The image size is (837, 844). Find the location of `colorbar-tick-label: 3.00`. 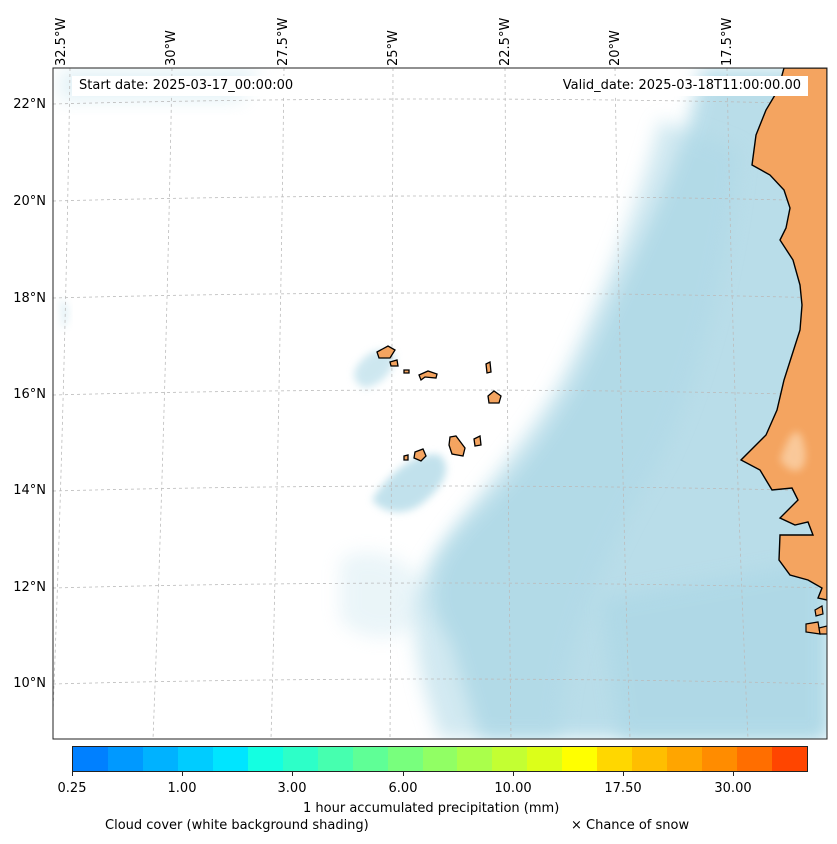

colorbar-tick-label: 3.00 is located at coordinates (292, 788).